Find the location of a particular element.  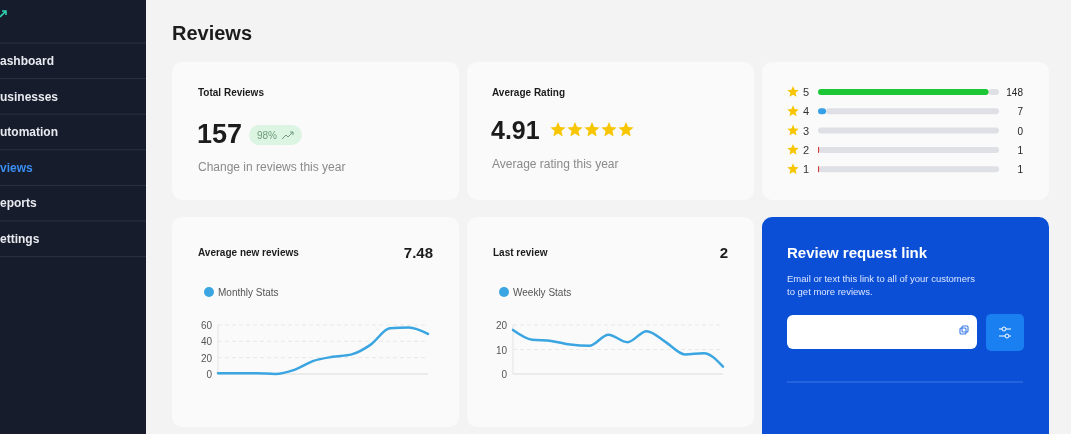

text: ashboard is located at coordinates (27, 61).